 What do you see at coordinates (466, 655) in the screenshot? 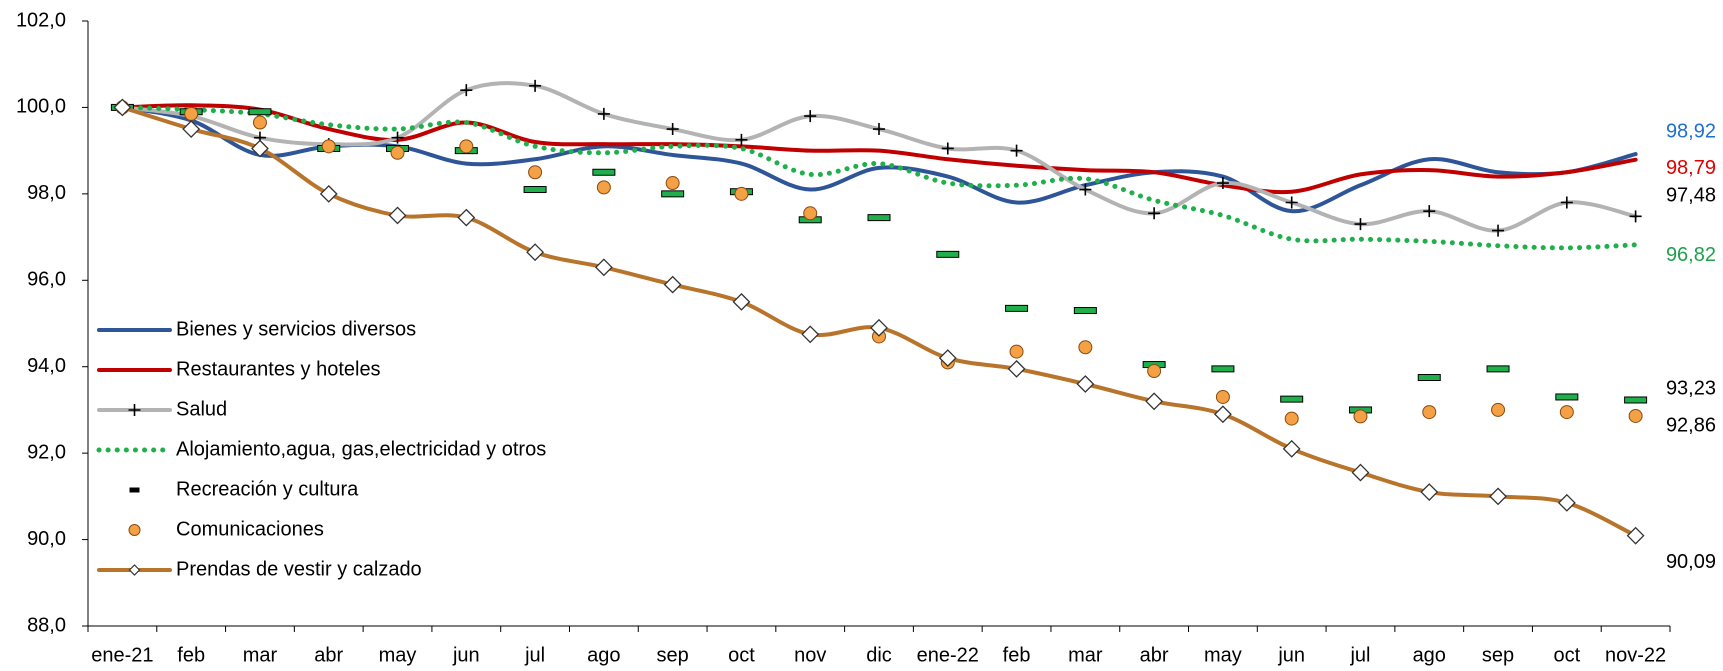
I see `x-tick-label: jun` at bounding box center [466, 655].